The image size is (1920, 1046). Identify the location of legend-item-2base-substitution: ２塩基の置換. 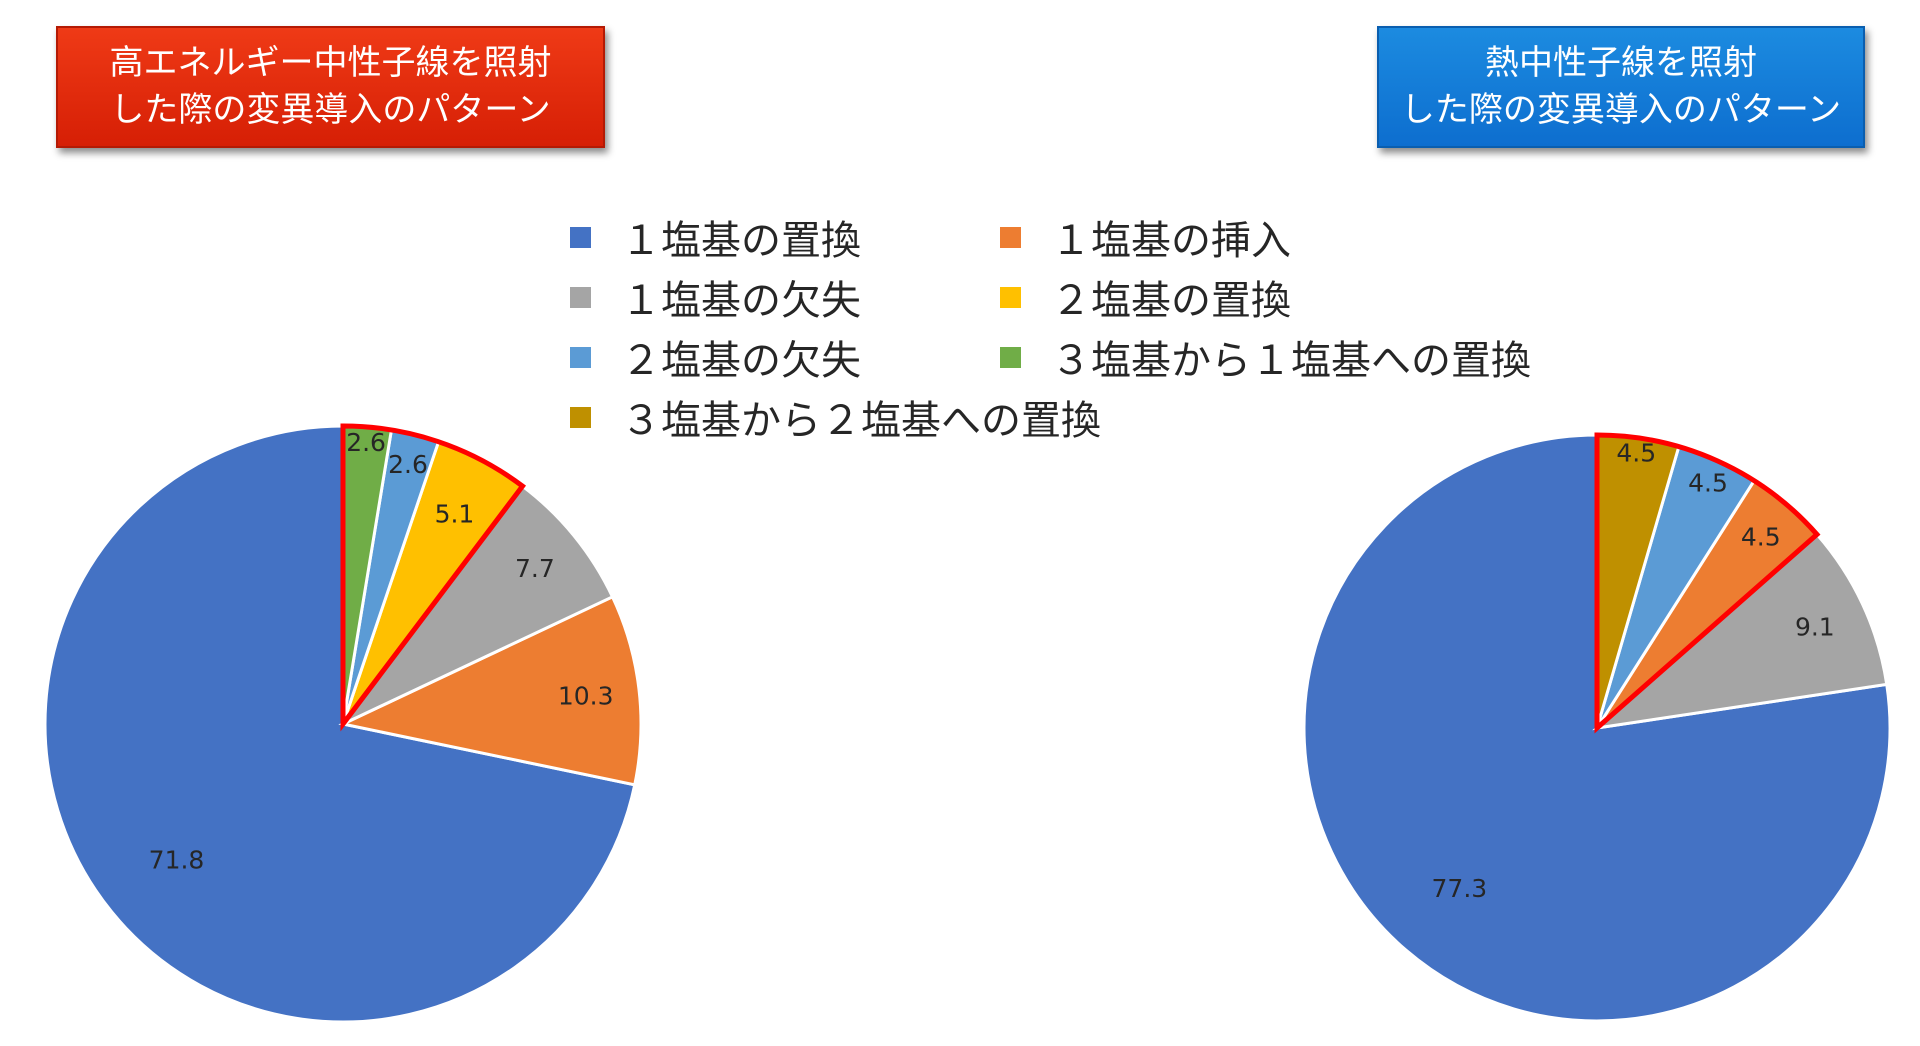
(1145, 297).